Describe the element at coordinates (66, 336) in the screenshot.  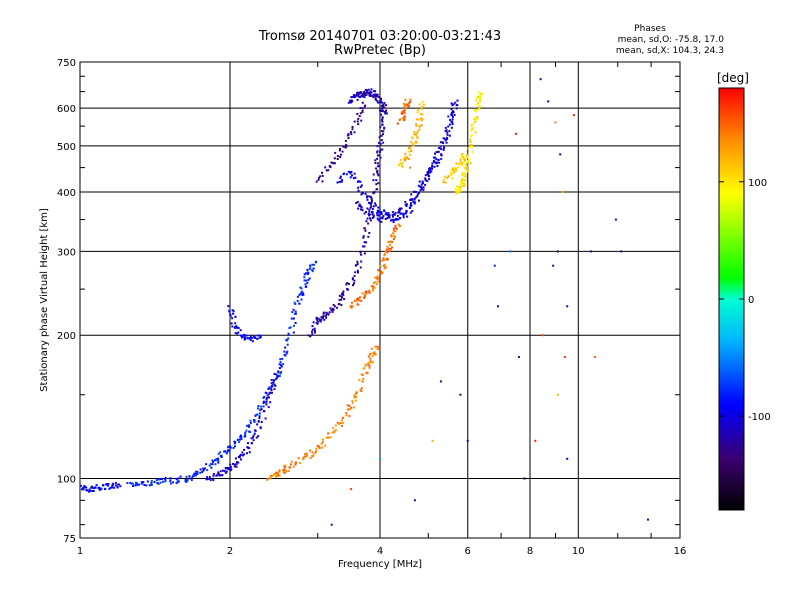
I see `y-tick-label: 200` at that location.